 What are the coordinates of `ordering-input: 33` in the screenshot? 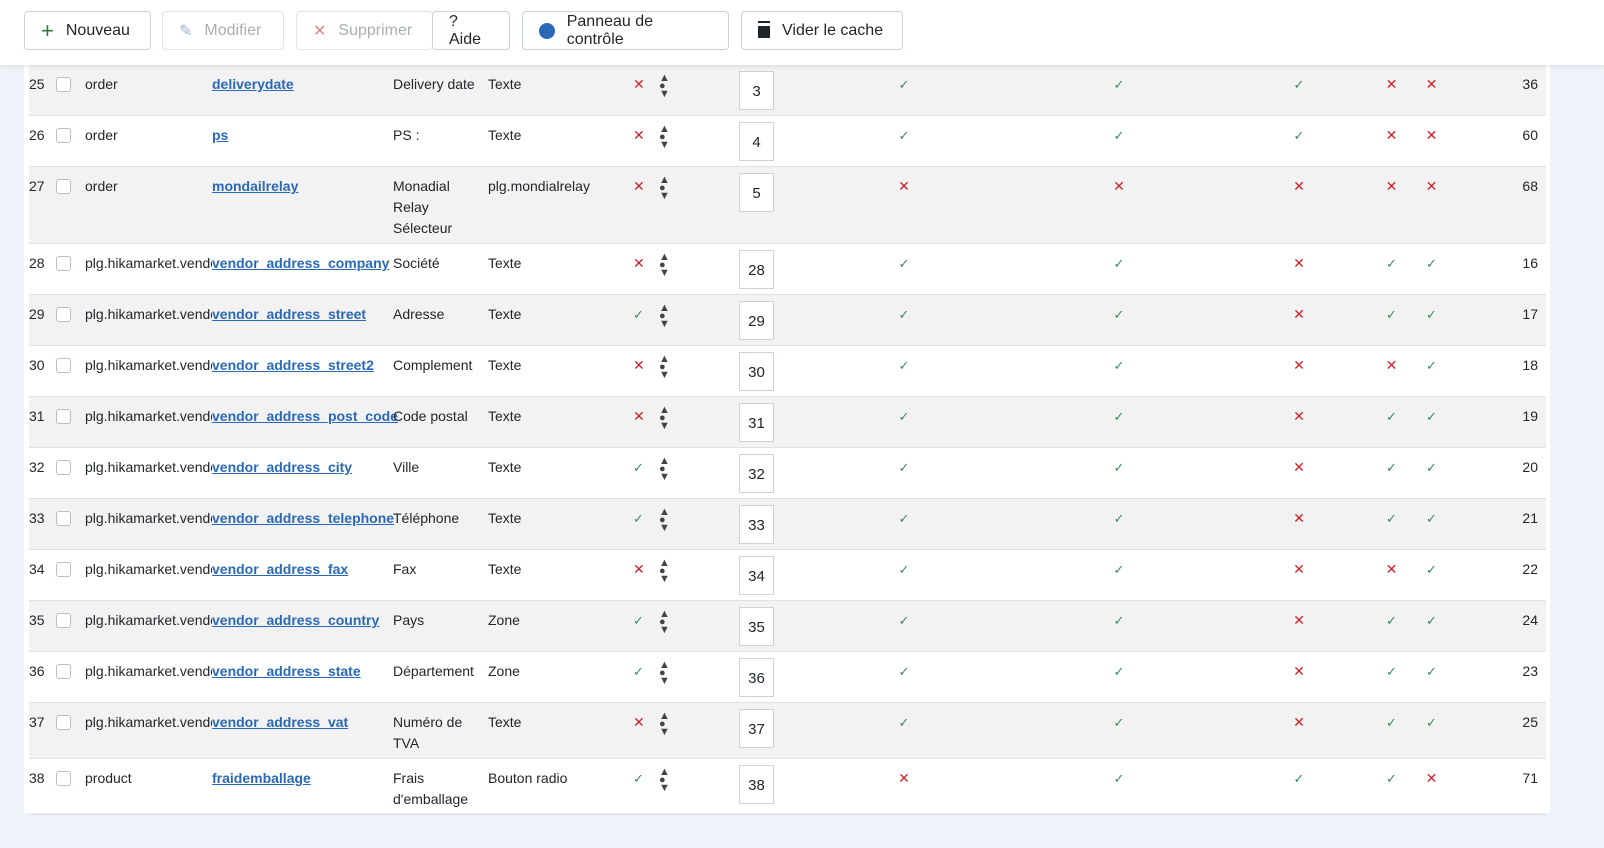 It's located at (756, 524).